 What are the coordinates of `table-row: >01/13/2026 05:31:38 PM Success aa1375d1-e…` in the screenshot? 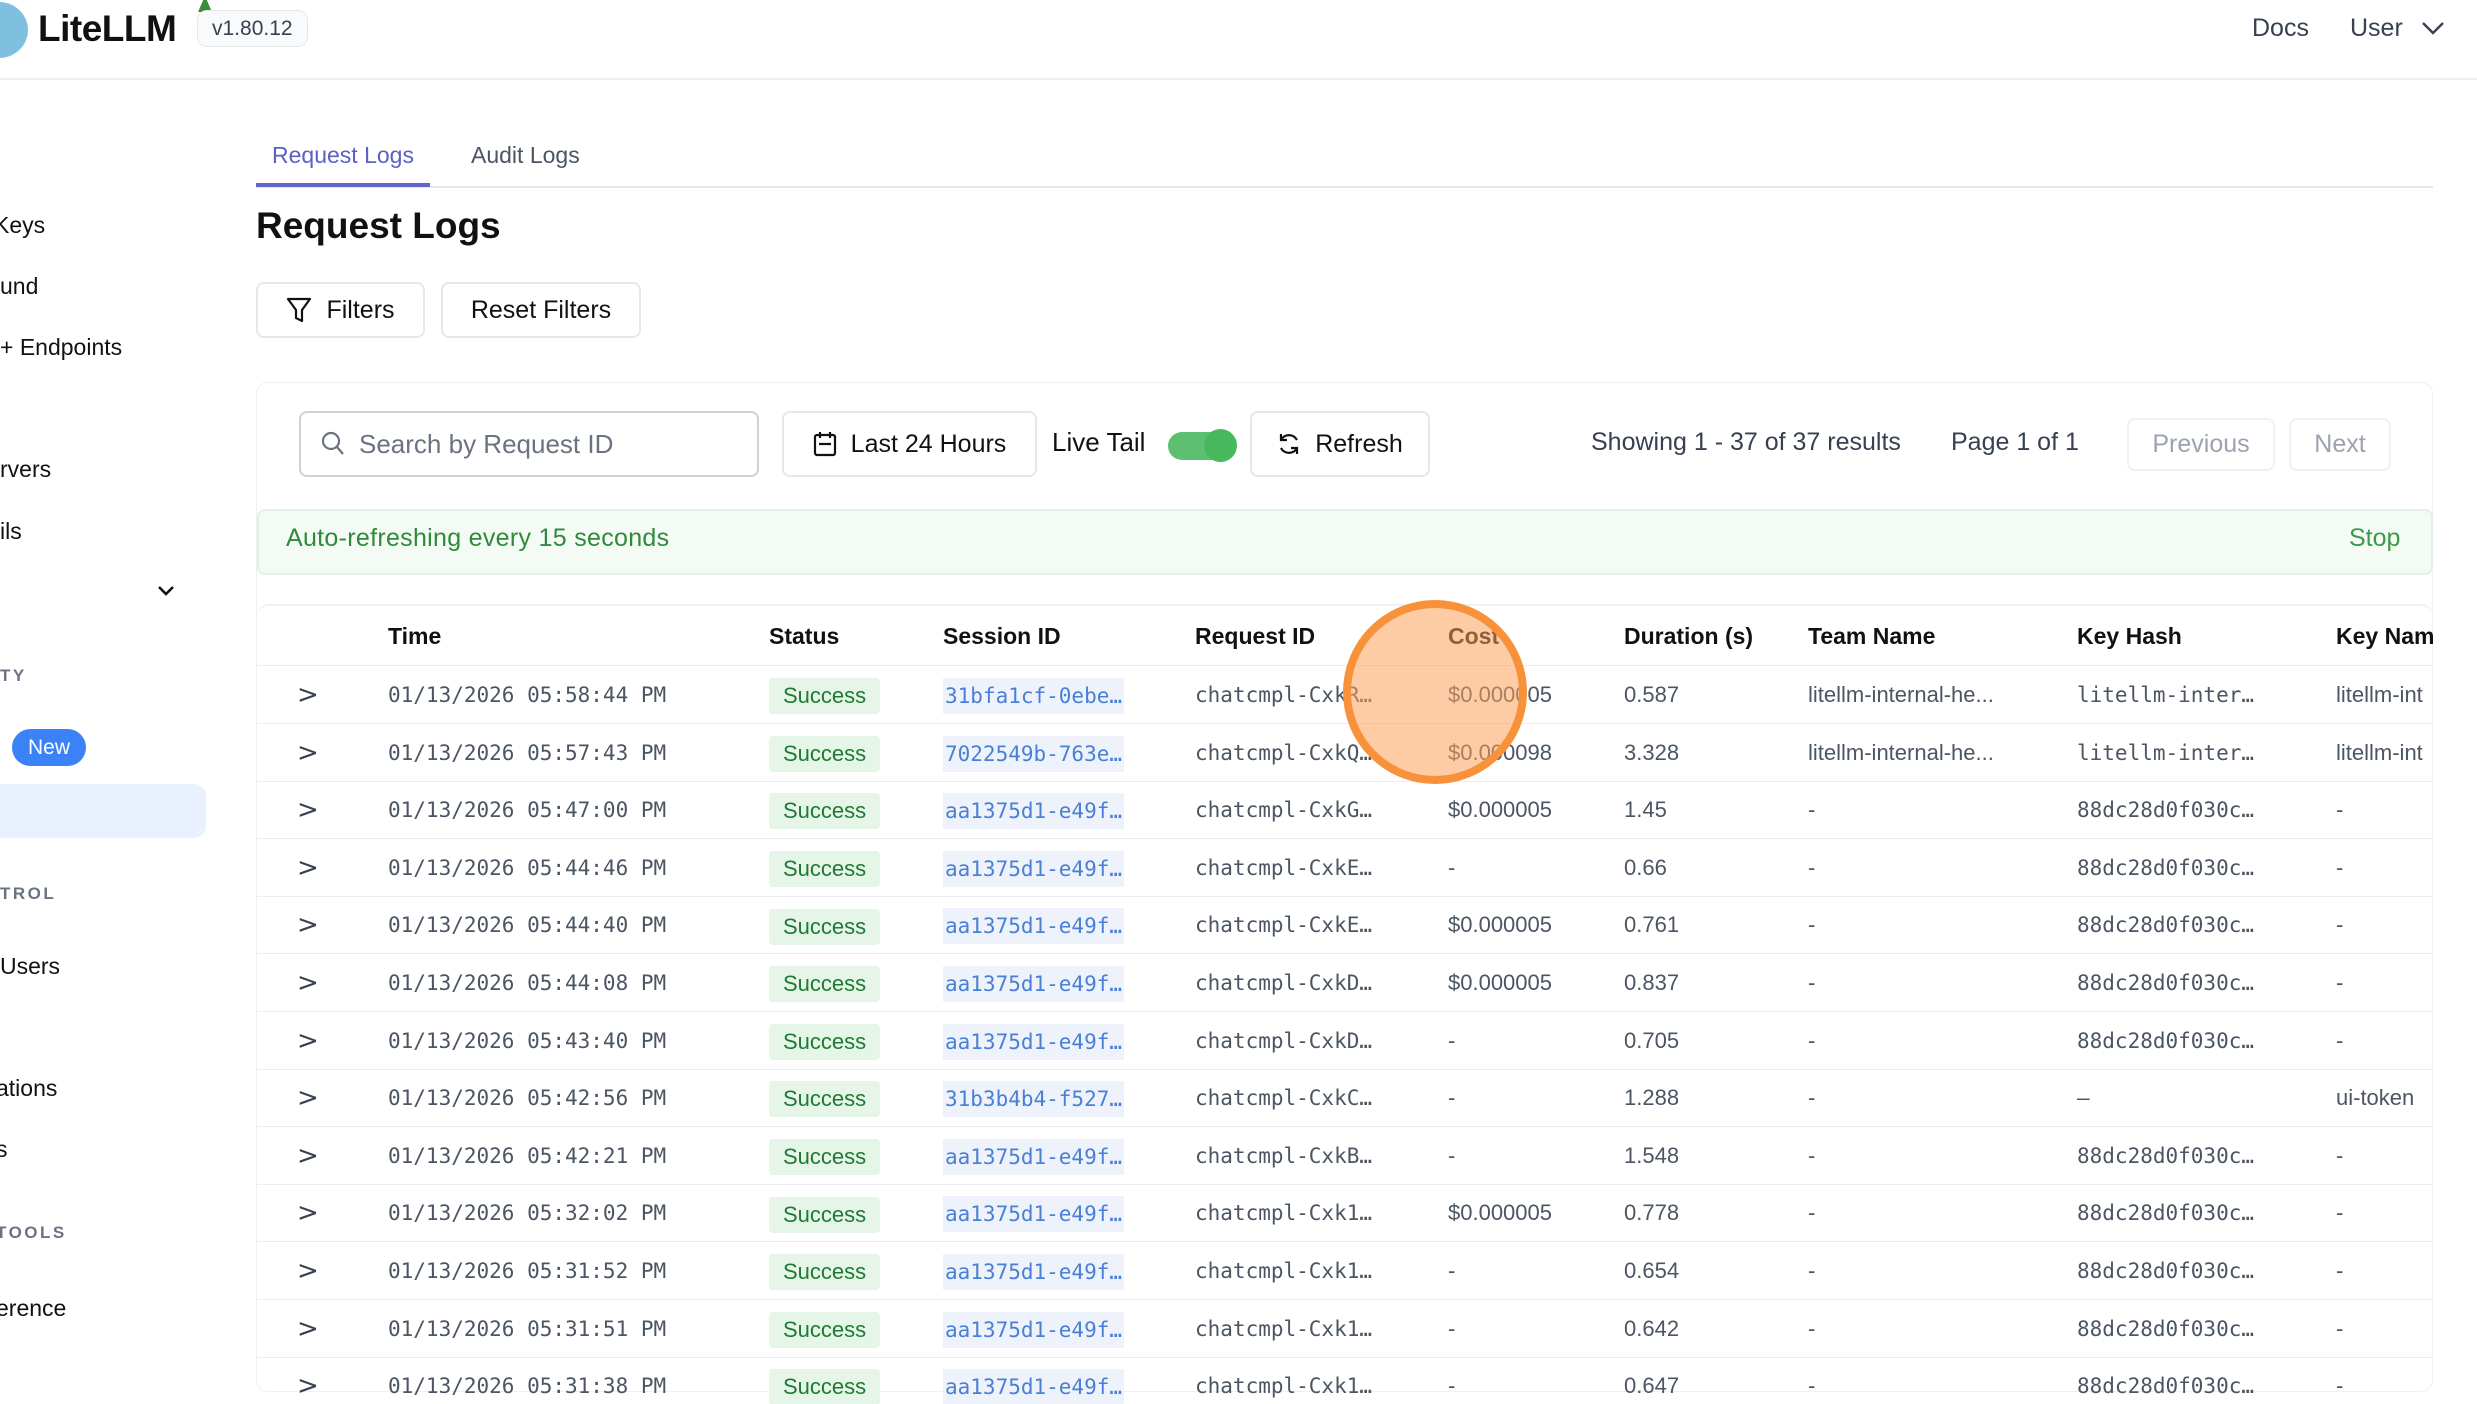 It's located at (1345, 1380).